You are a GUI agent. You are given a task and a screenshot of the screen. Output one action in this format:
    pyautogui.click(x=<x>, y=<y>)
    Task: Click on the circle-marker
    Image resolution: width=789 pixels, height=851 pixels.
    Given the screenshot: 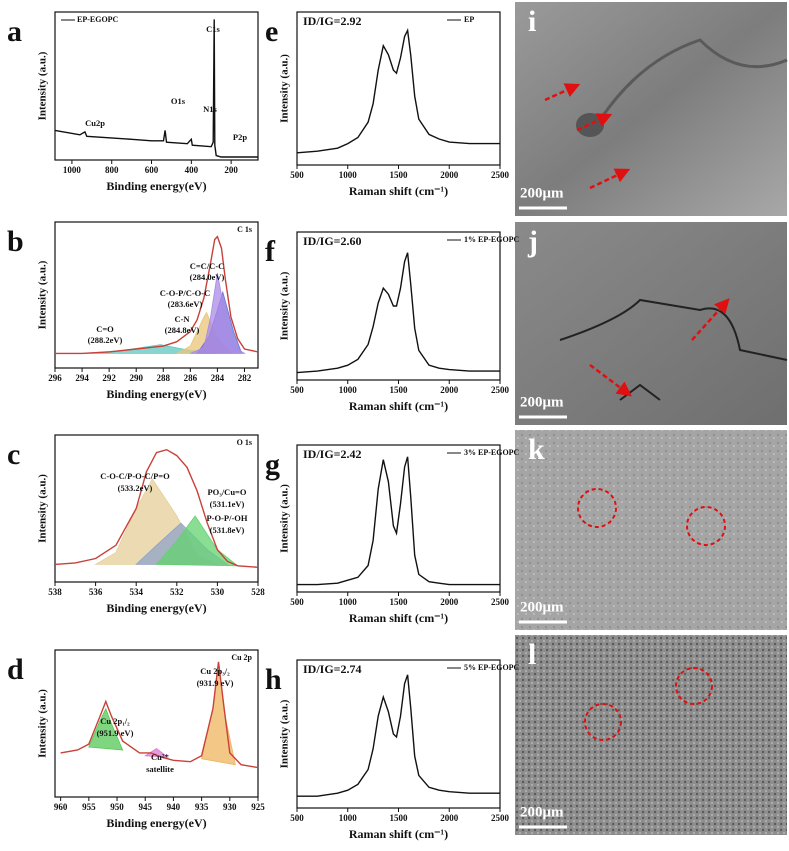 What is the action you would take?
    pyautogui.click(x=694, y=686)
    